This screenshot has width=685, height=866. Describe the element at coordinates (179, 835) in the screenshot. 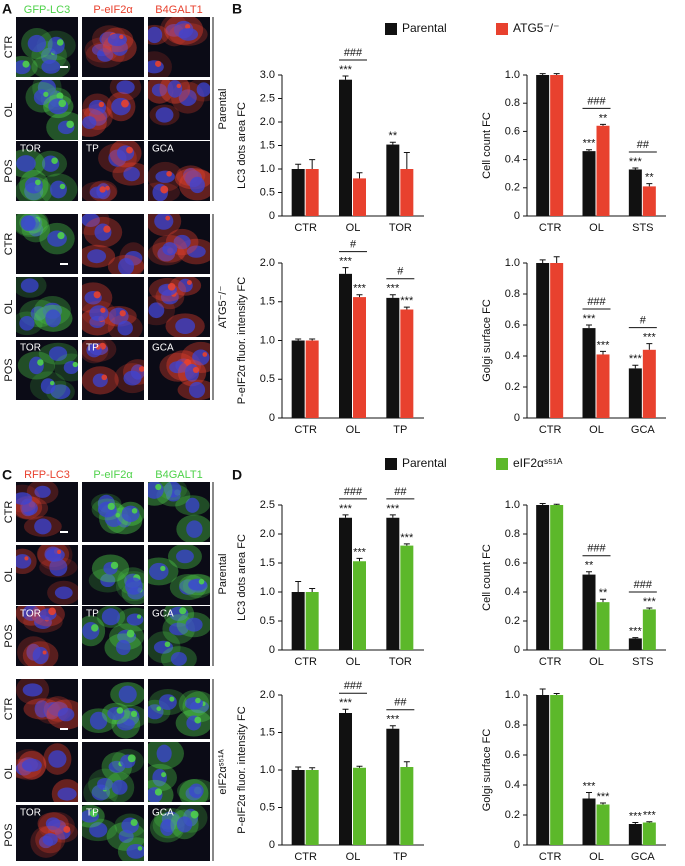

I see `image` at that location.